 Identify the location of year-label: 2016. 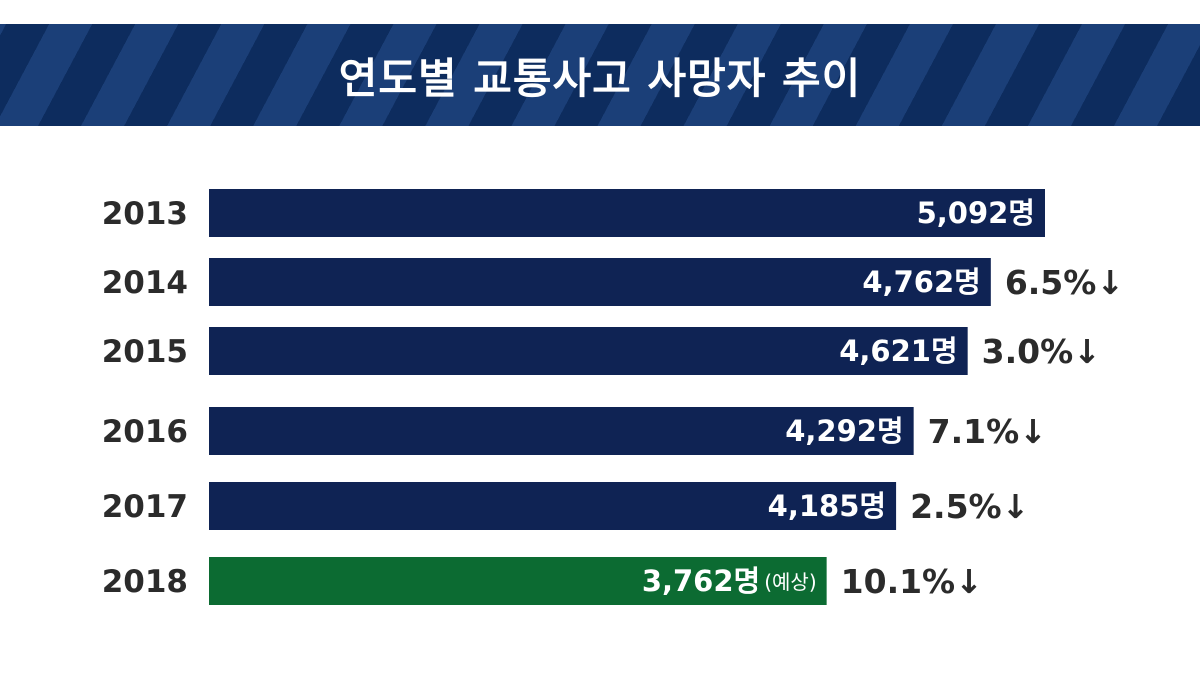
(145, 432).